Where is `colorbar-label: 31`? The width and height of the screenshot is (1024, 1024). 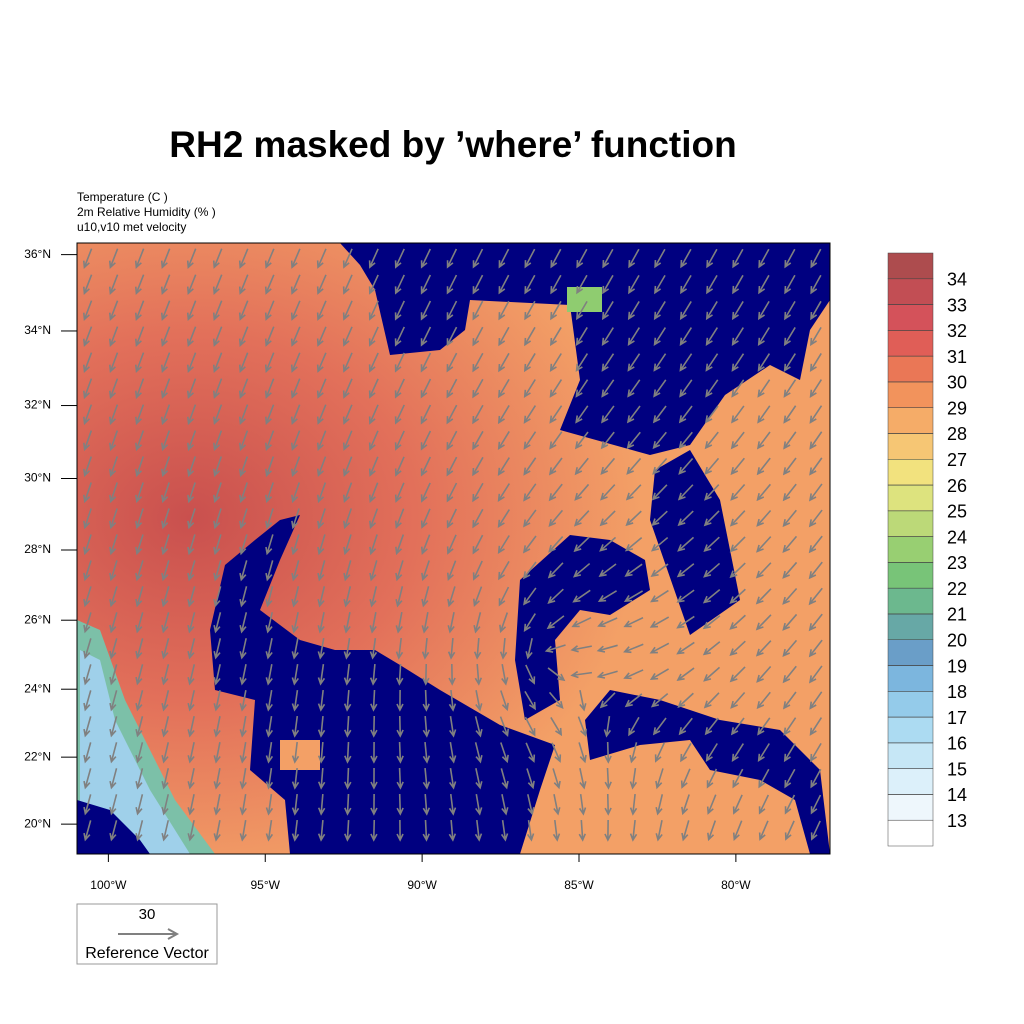
colorbar-label: 31 is located at coordinates (957, 357).